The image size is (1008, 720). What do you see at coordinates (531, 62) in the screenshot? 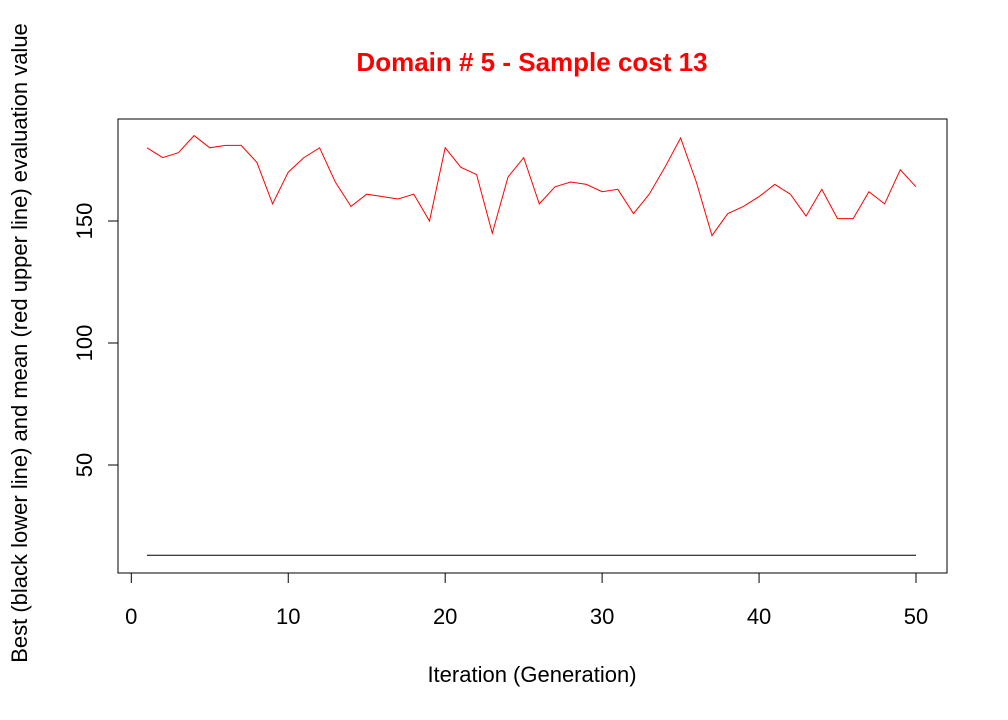
I see `chart-title: Domain # 5 - Sample cost 13` at bounding box center [531, 62].